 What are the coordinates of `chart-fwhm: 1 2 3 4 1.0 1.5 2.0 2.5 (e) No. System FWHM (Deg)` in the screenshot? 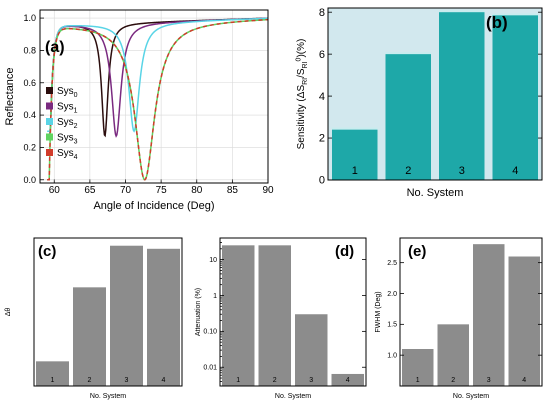 It's located at (459, 318).